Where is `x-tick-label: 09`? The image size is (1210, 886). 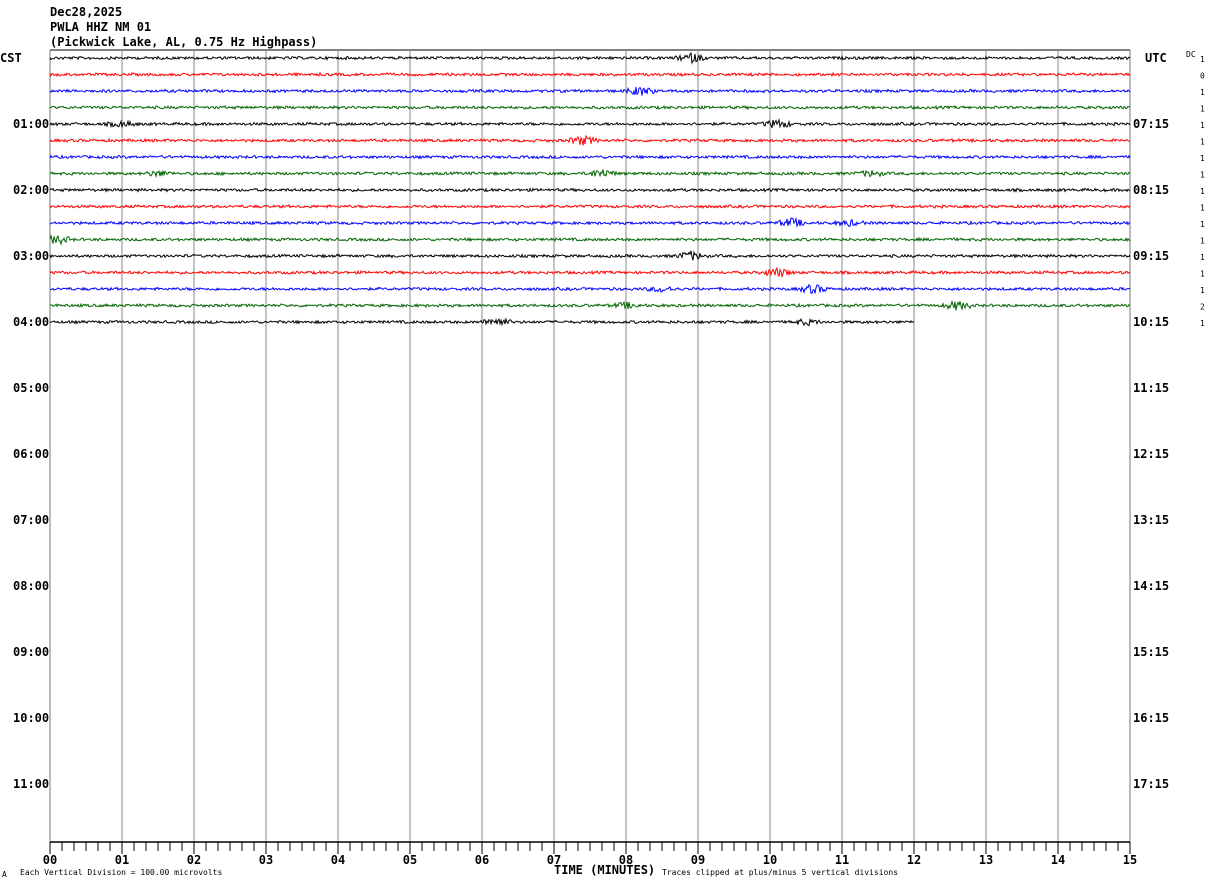
x-tick-label: 09 is located at coordinates (698, 860).